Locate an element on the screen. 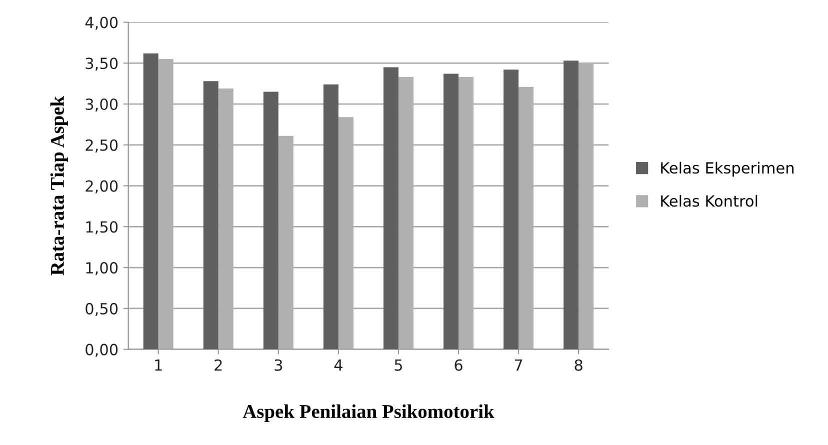 The image size is (828, 445). y-tick-label: 4,00 is located at coordinates (101, 23).